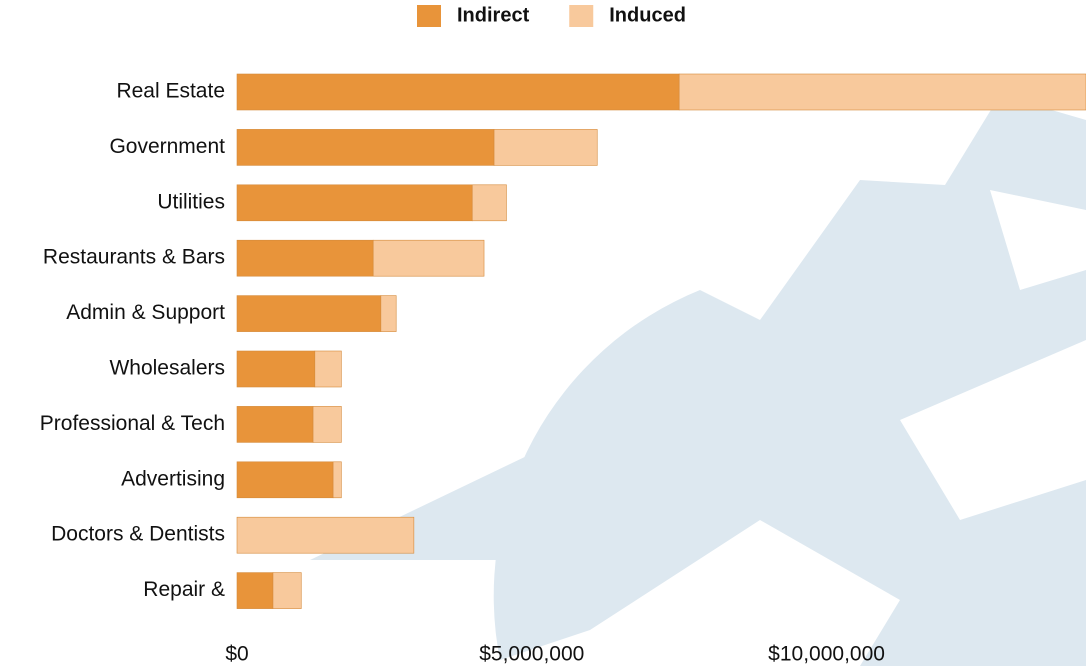 This screenshot has width=1086, height=666. Describe the element at coordinates (551, 15) in the screenshot. I see `legend: Indirect Induced` at that location.